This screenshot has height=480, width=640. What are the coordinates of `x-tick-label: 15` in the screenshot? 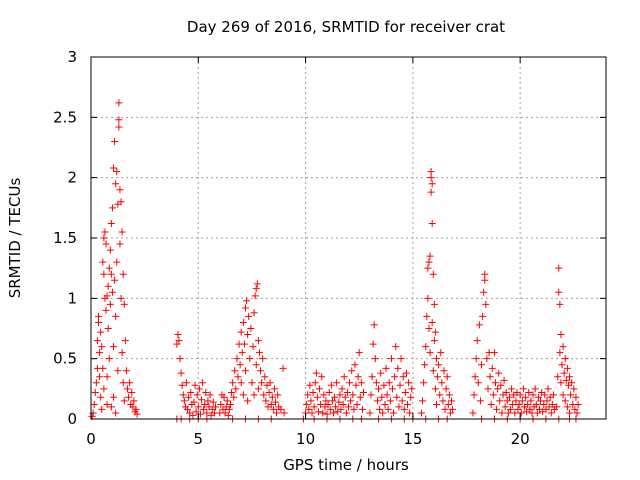 It's located at (412, 439).